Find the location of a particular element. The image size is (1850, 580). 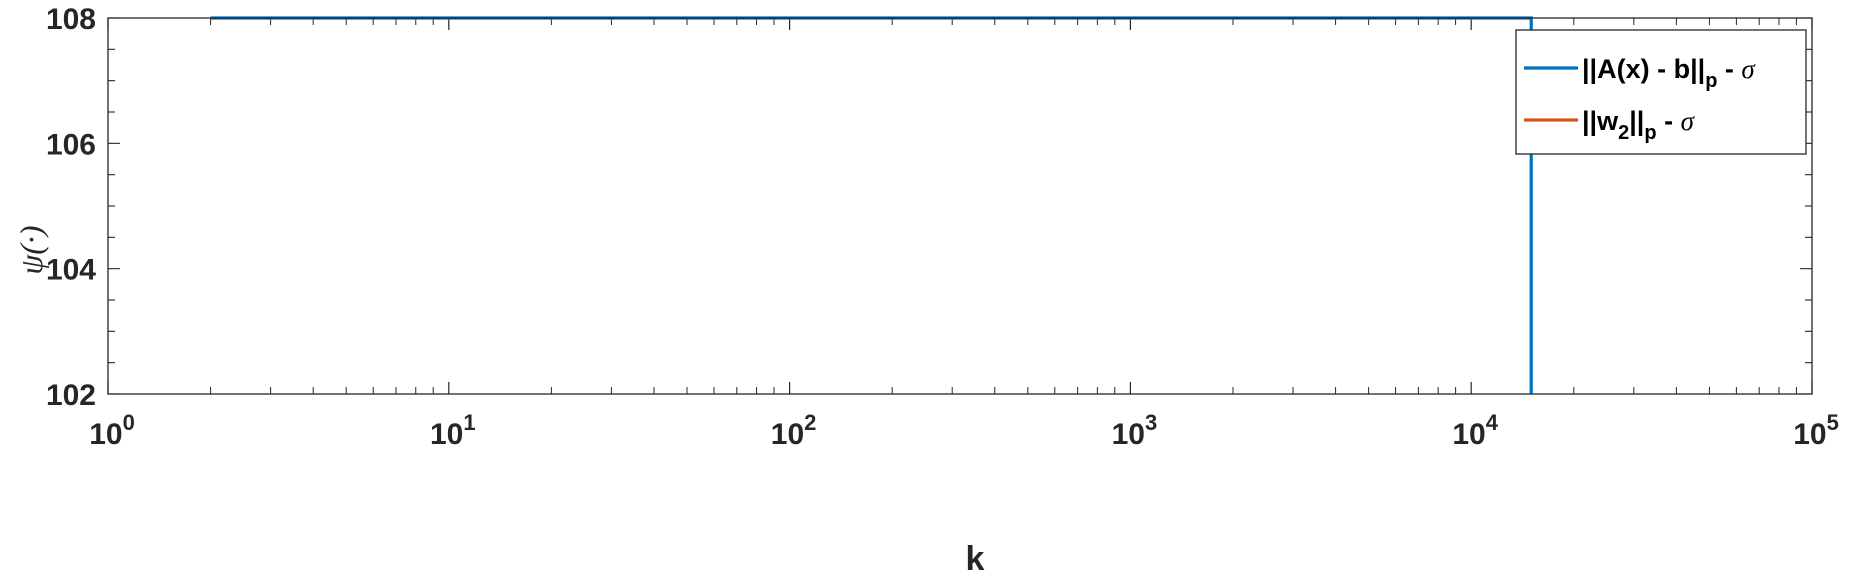

legend-box is located at coordinates (1661, 92).